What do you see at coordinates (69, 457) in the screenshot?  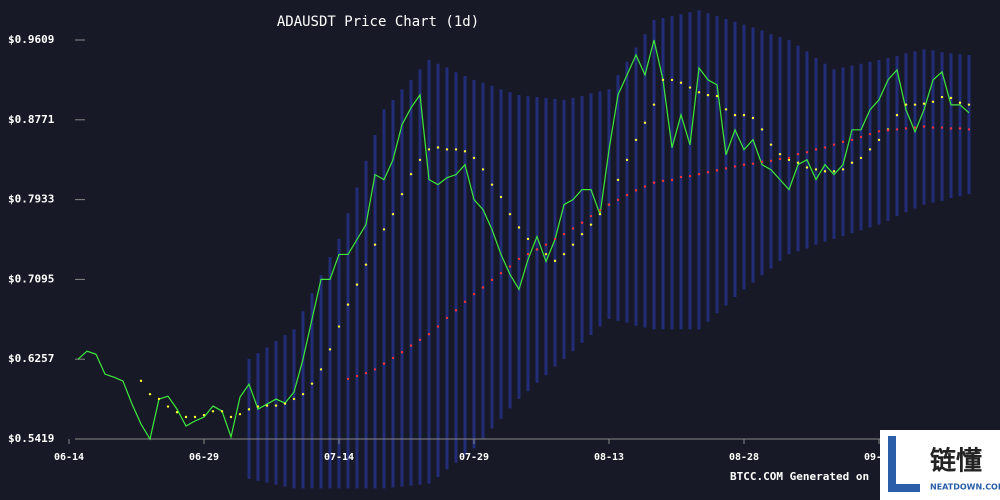 I see `x-tick-label: 06-14` at bounding box center [69, 457].